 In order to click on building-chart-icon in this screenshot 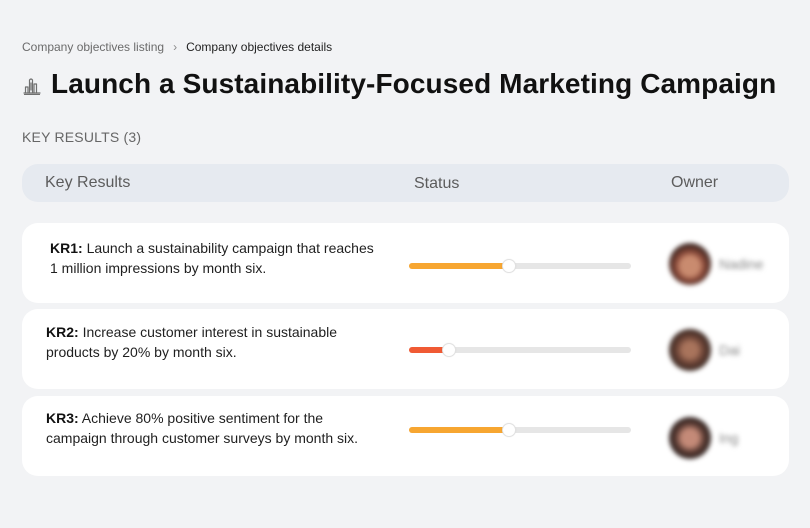, I will do `click(32, 85)`.